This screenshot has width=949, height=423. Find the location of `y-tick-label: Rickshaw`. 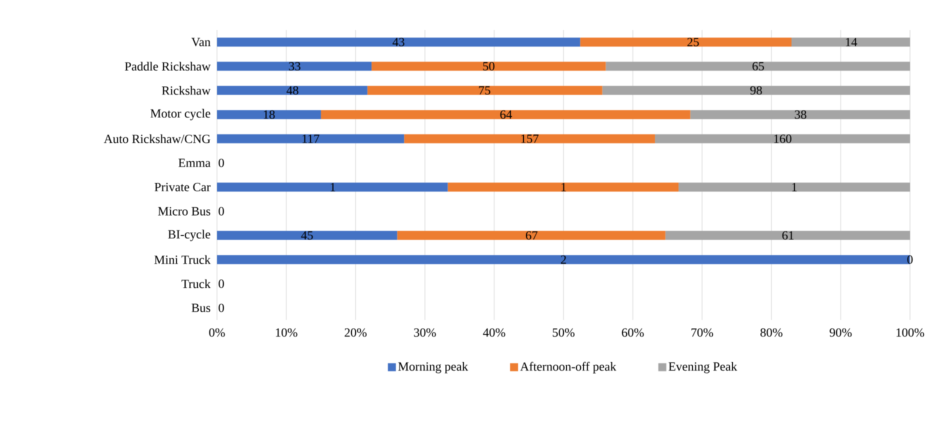

y-tick-label: Rickshaw is located at coordinates (186, 90).